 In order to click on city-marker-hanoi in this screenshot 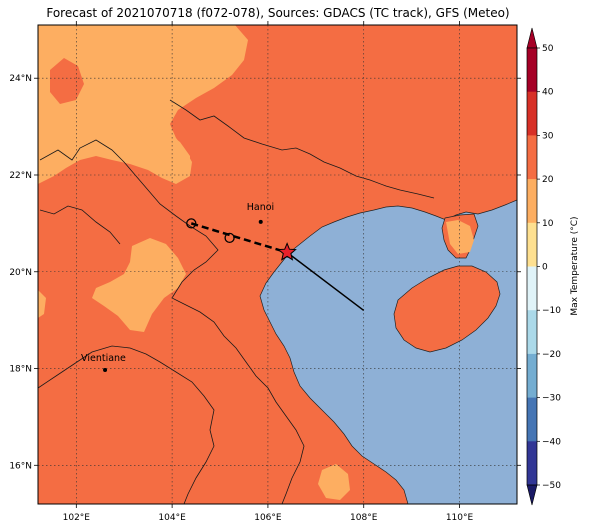, I will do `click(260, 221)`.